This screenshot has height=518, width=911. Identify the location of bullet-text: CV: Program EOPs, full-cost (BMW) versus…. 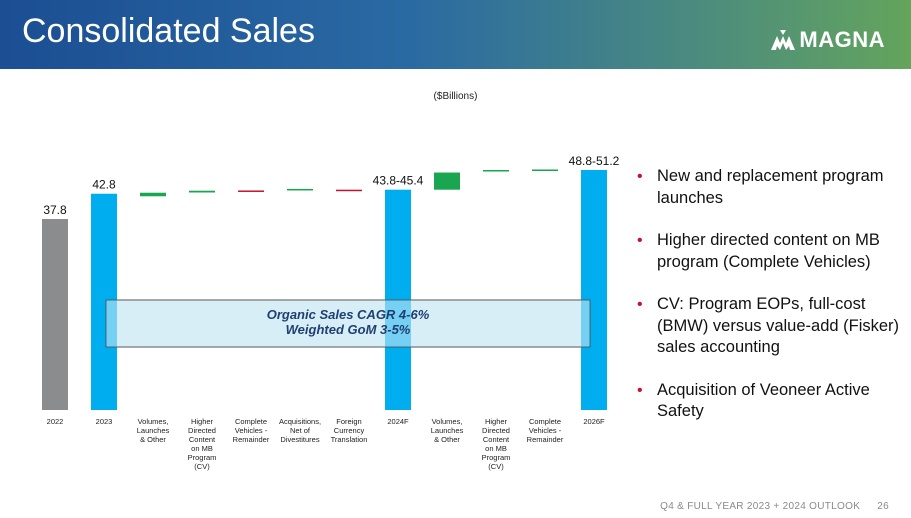
(778, 325).